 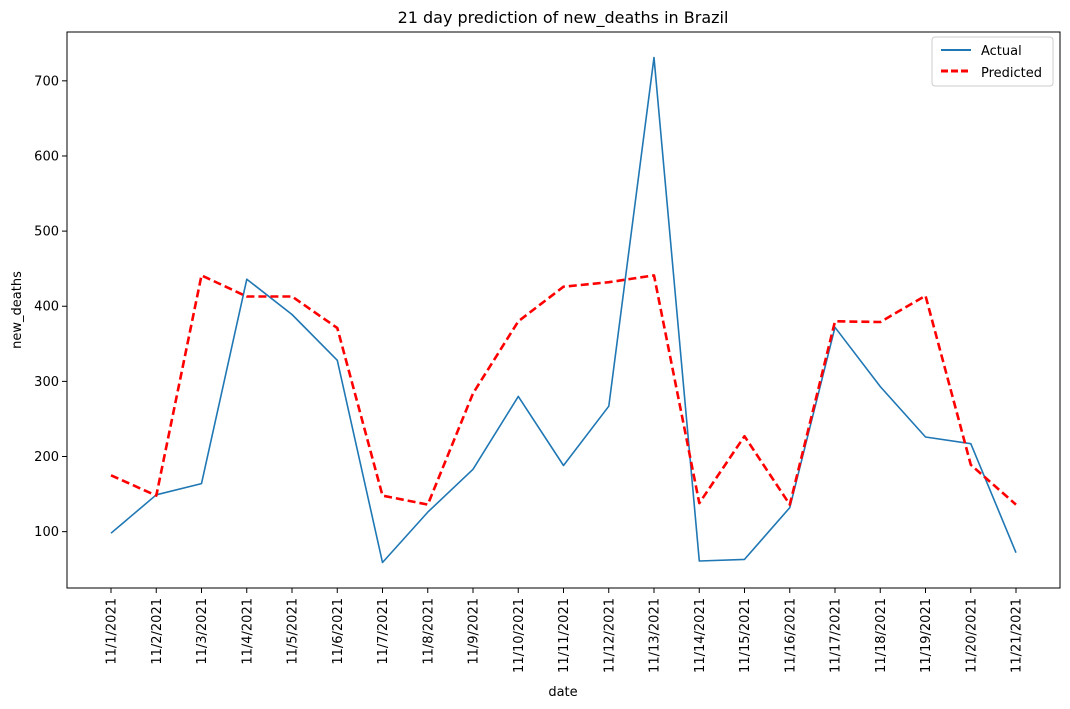 I want to click on x-tick-label: 11/12/2021, so click(x=609, y=635).